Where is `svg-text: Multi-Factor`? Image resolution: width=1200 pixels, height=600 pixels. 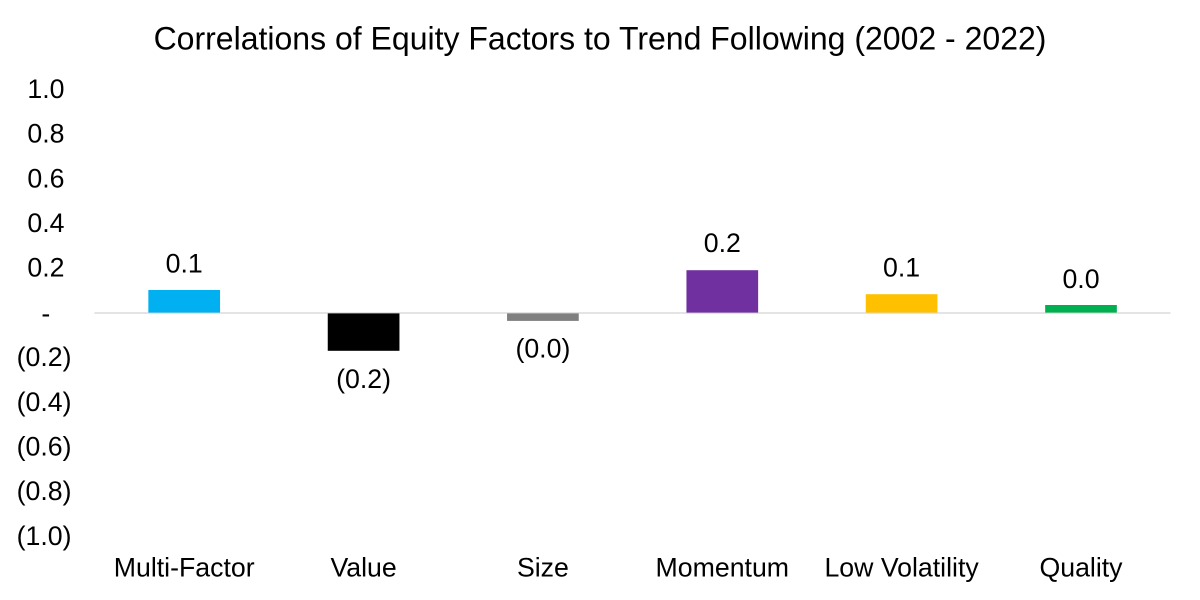 svg-text: Multi-Factor is located at coordinates (184, 568).